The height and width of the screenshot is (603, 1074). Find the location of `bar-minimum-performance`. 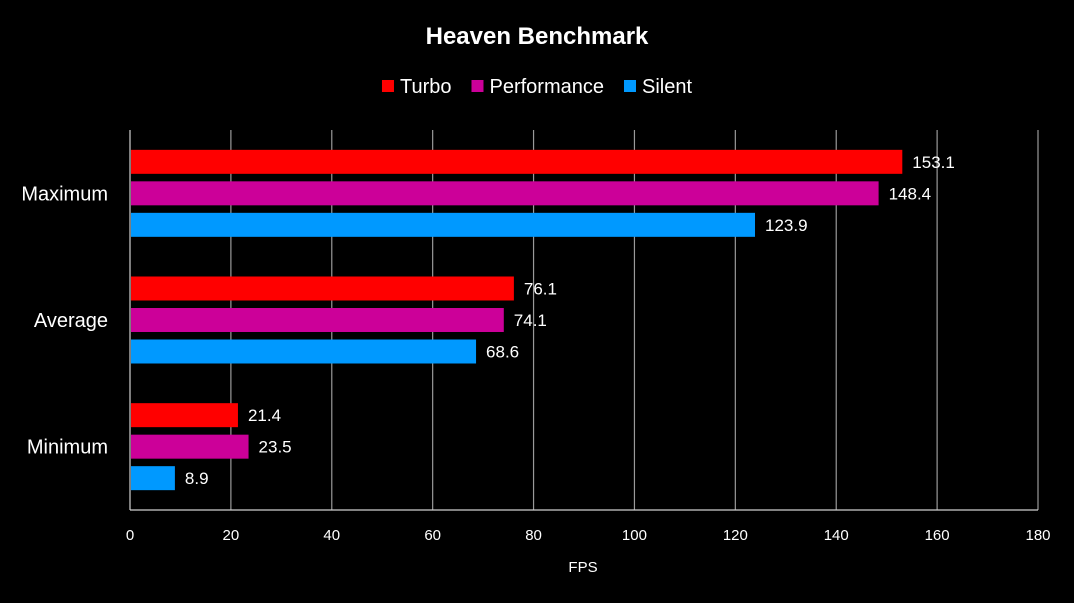

bar-minimum-performance is located at coordinates (190, 446).